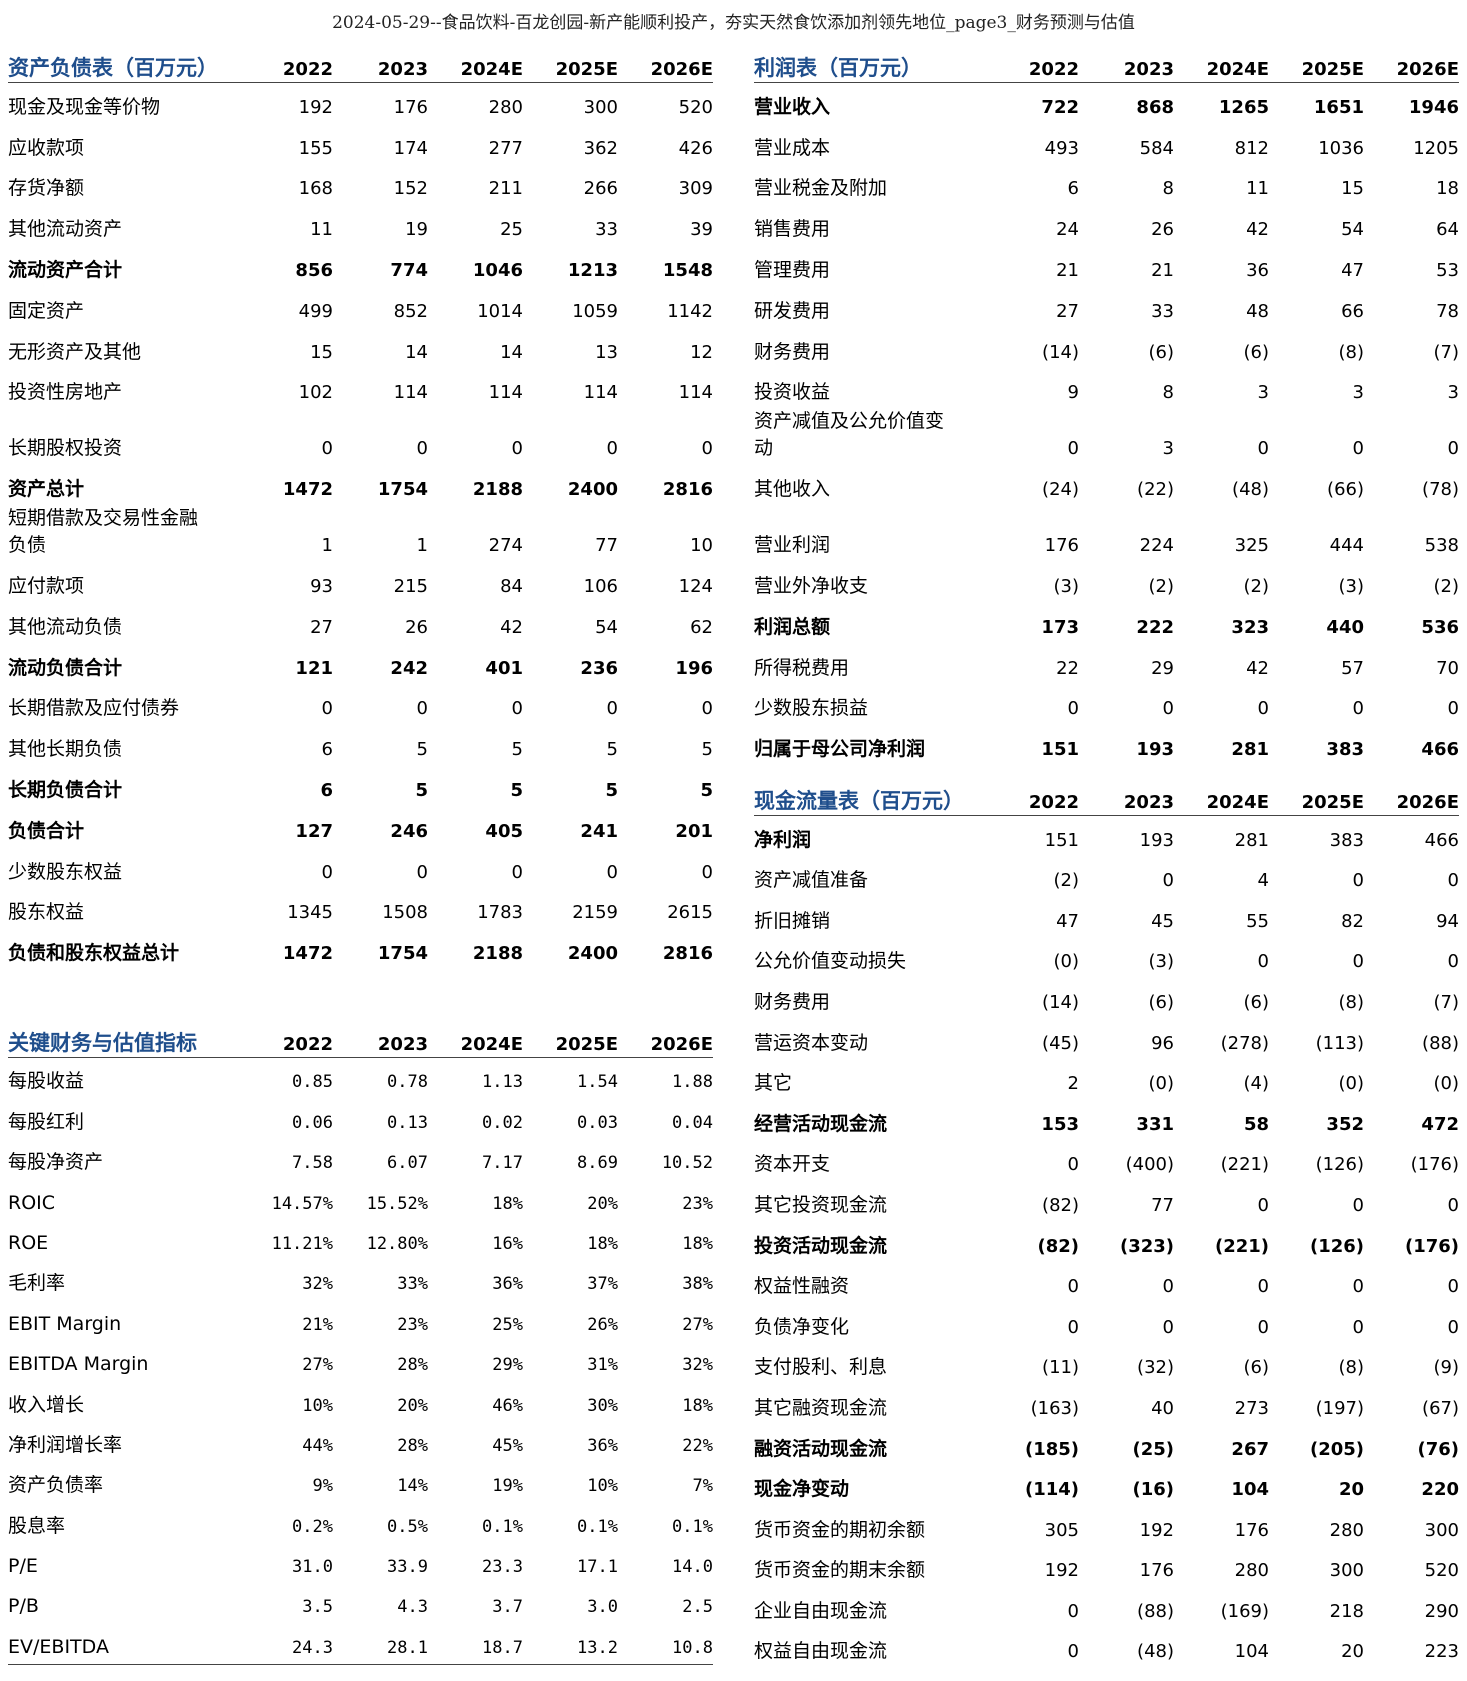  What do you see at coordinates (360, 1199) in the screenshot?
I see `table-row: ROIC 14.57% 15.52% 18% 20% 23%` at bounding box center [360, 1199].